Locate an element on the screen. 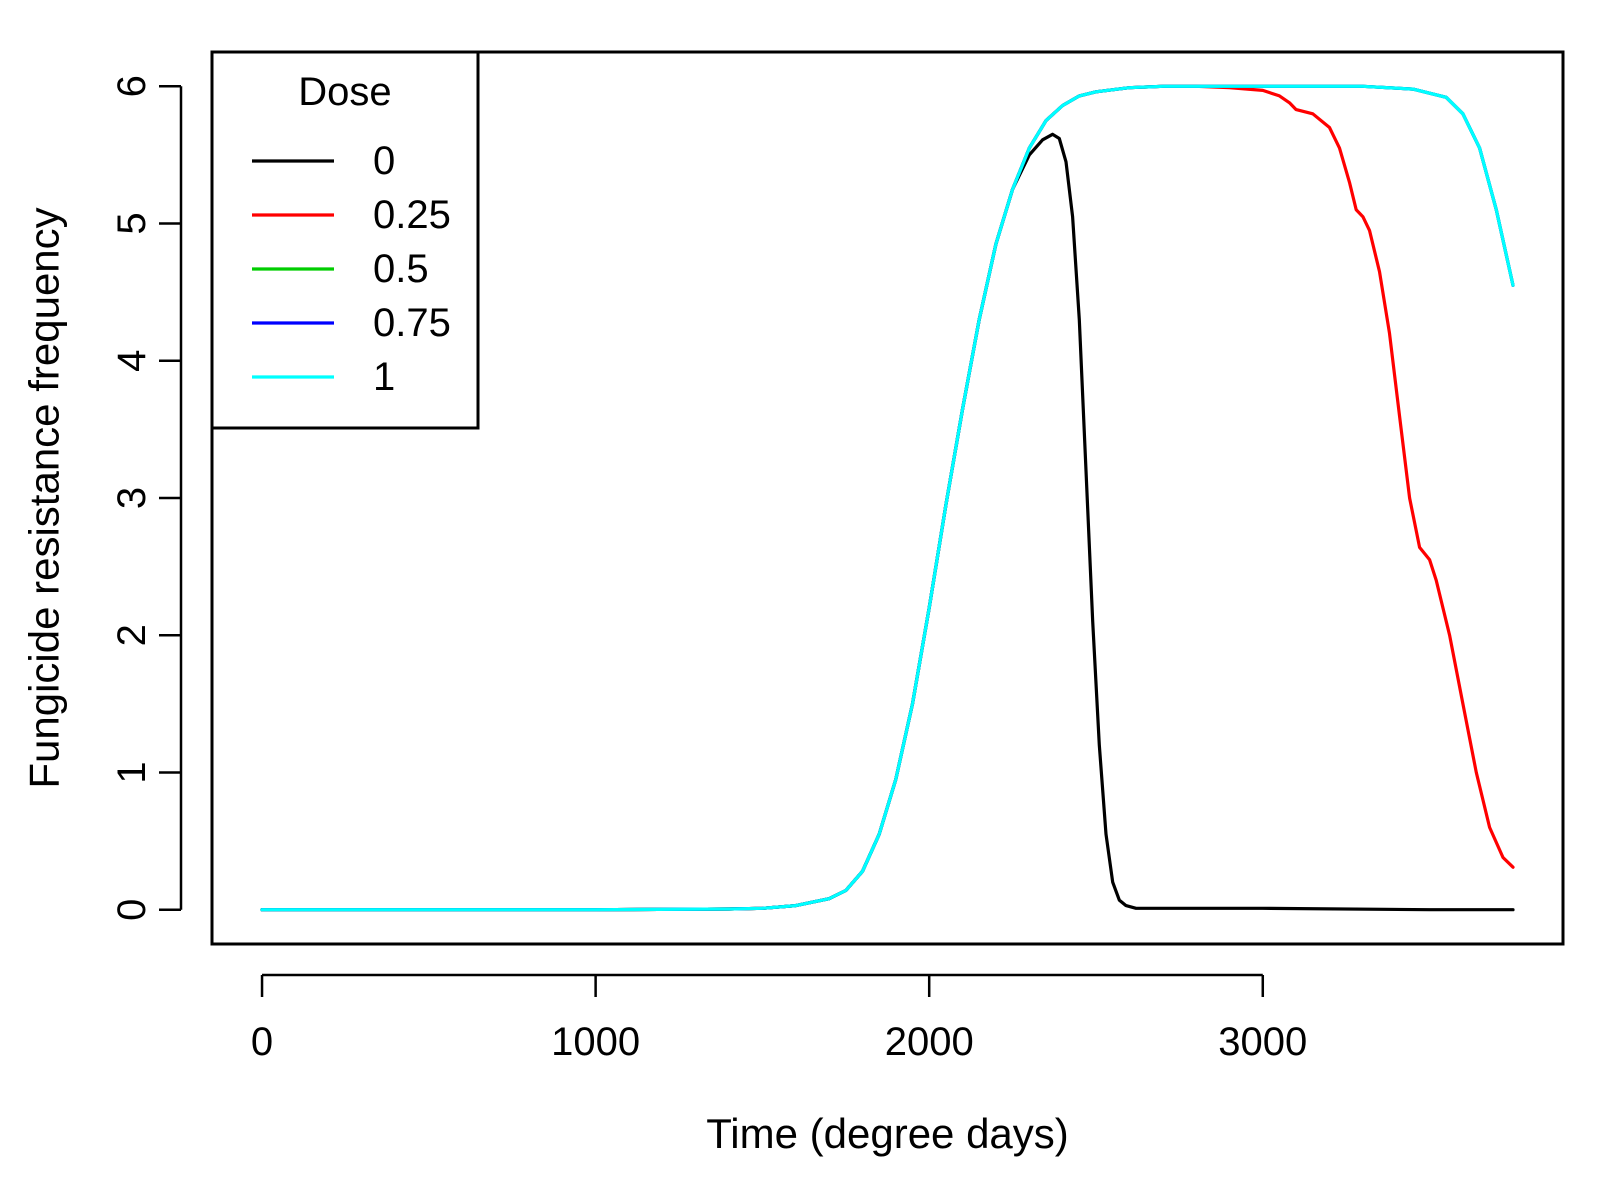  legend-label: 0.25 is located at coordinates (412, 215).